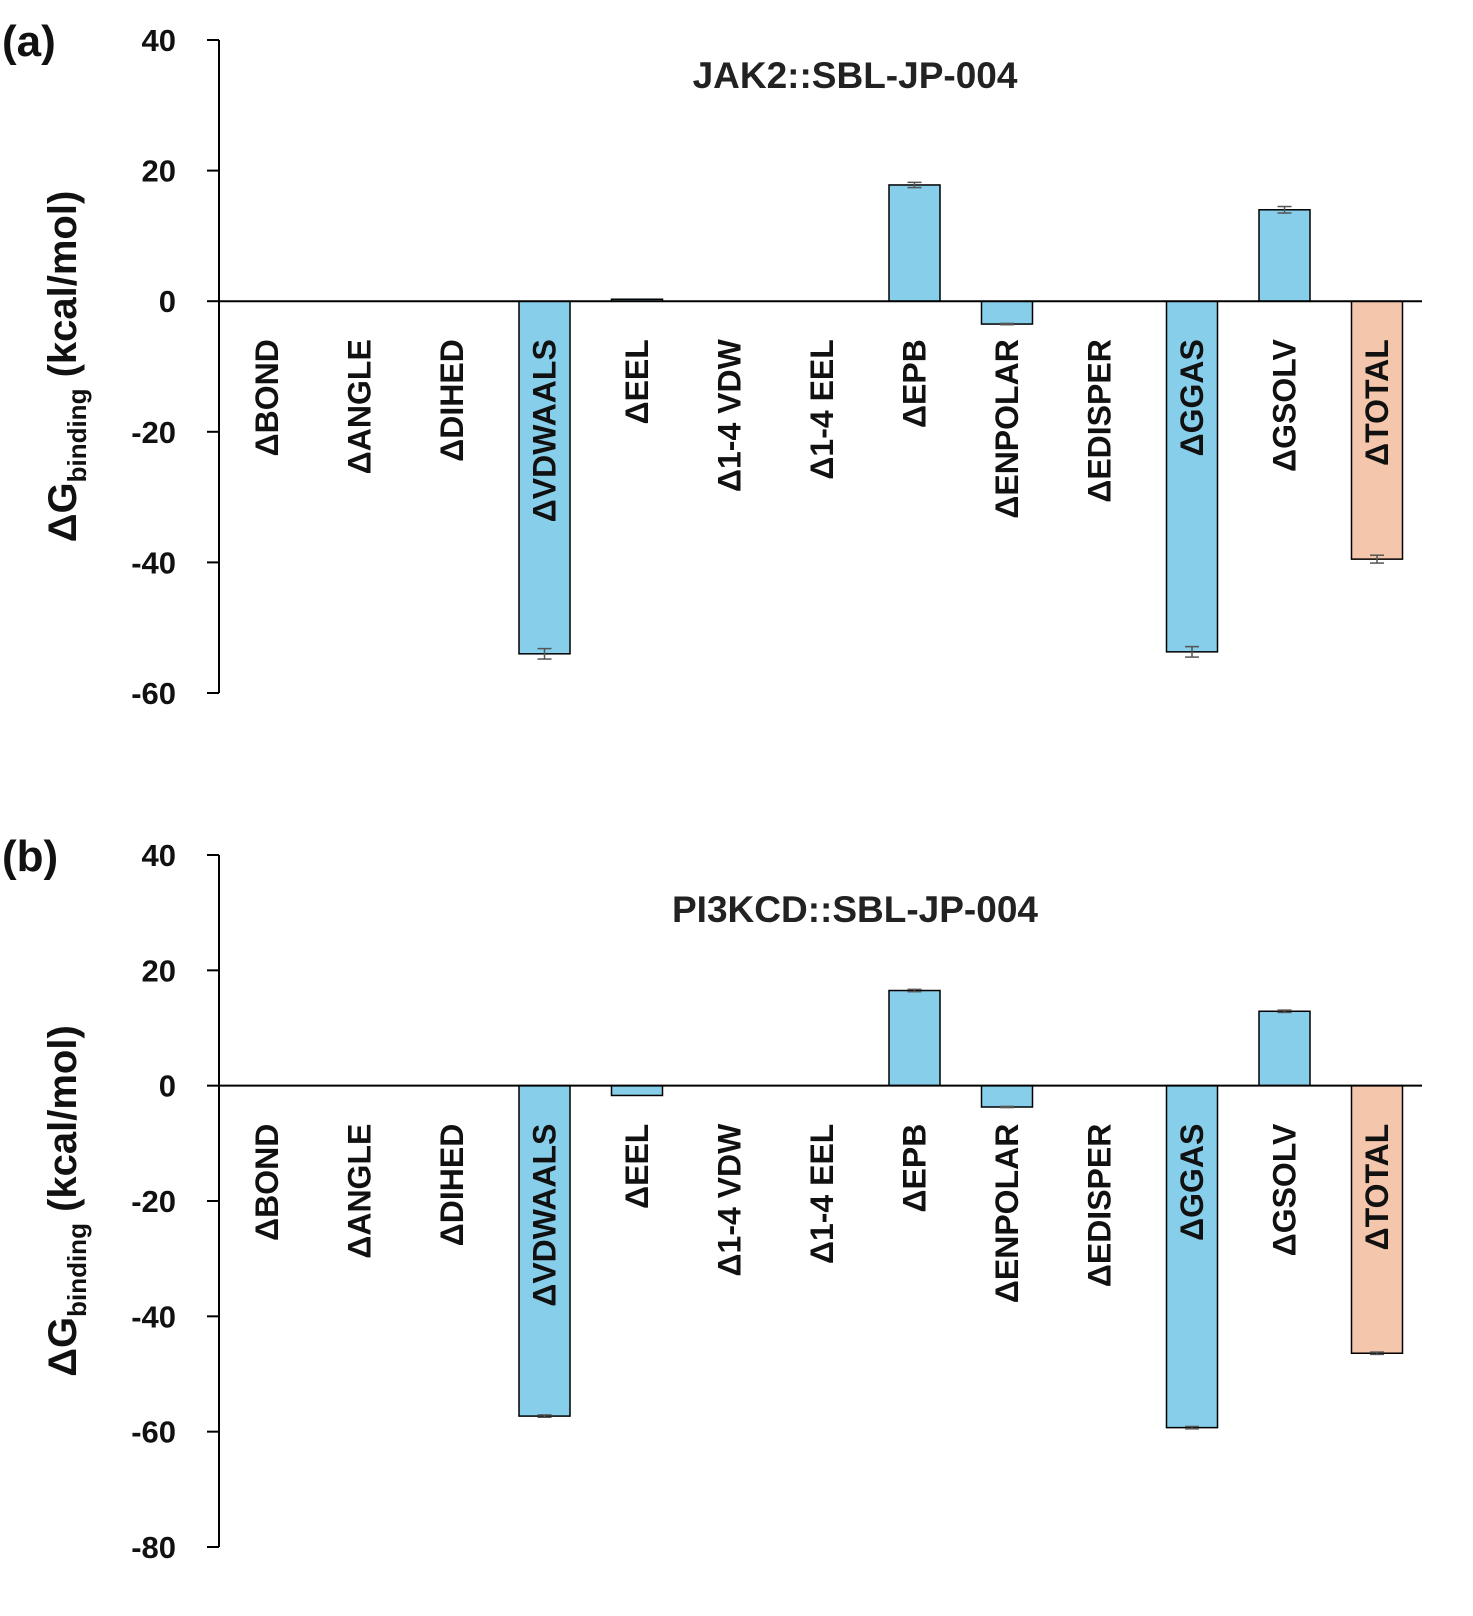 Image resolution: width=1473 pixels, height=1616 pixels. Describe the element at coordinates (30, 856) in the screenshot. I see `panel-label: (b)` at that location.